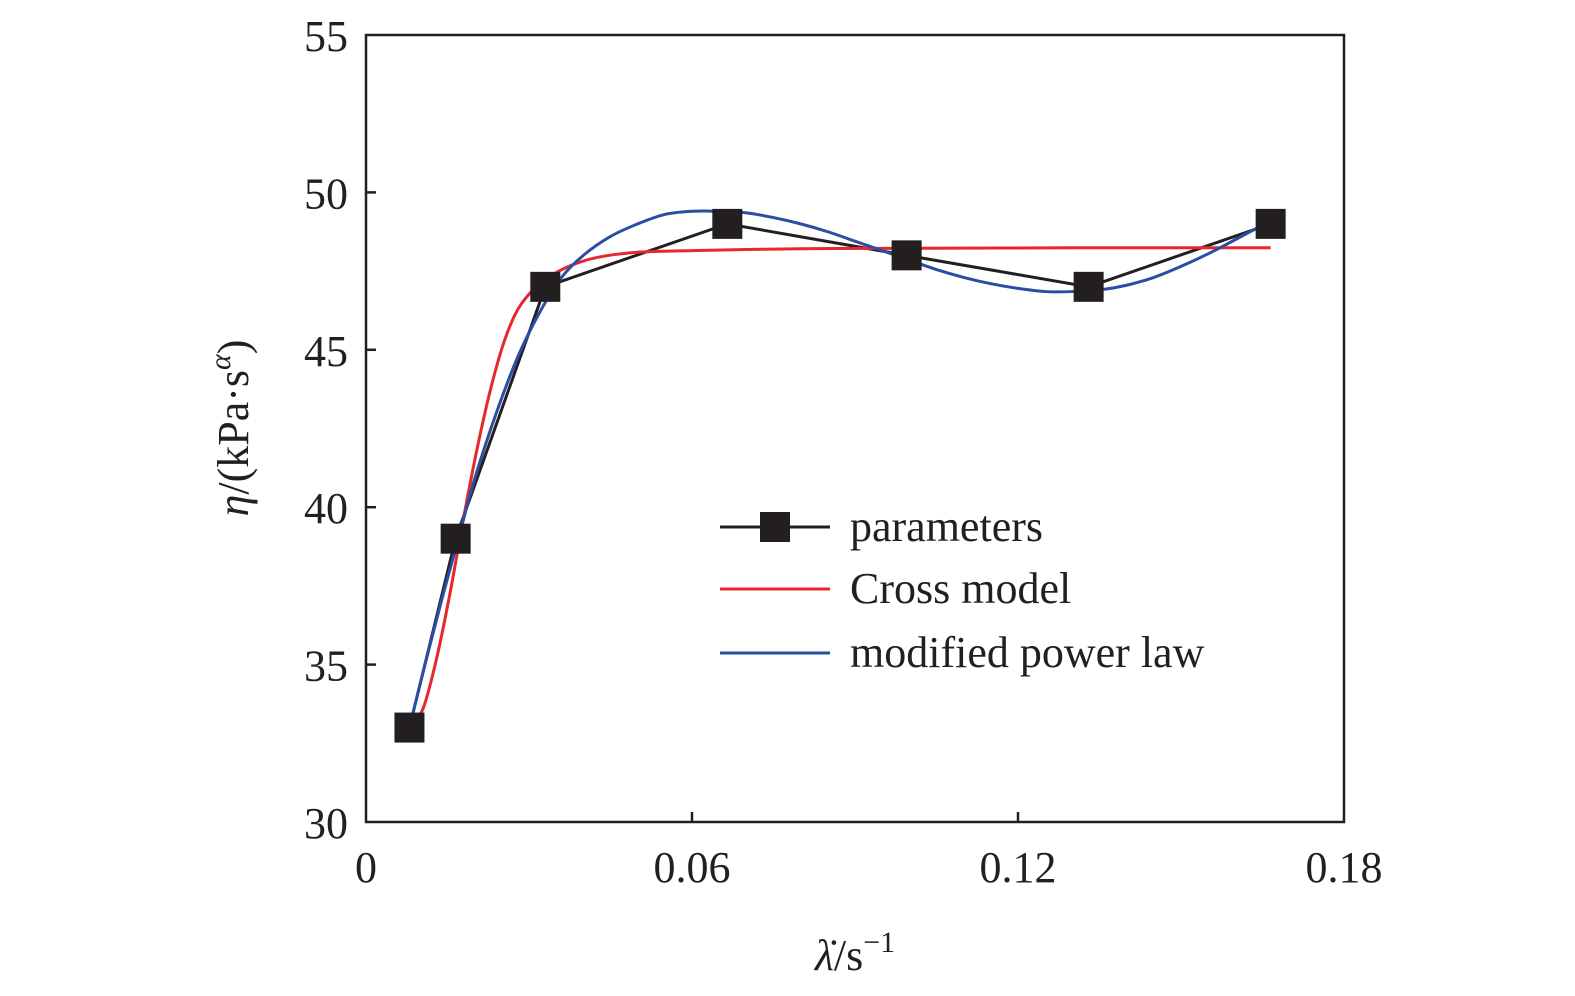  Describe the element at coordinates (1027, 652) in the screenshot. I see `legend-label-modified-power-law: modified power law` at that location.